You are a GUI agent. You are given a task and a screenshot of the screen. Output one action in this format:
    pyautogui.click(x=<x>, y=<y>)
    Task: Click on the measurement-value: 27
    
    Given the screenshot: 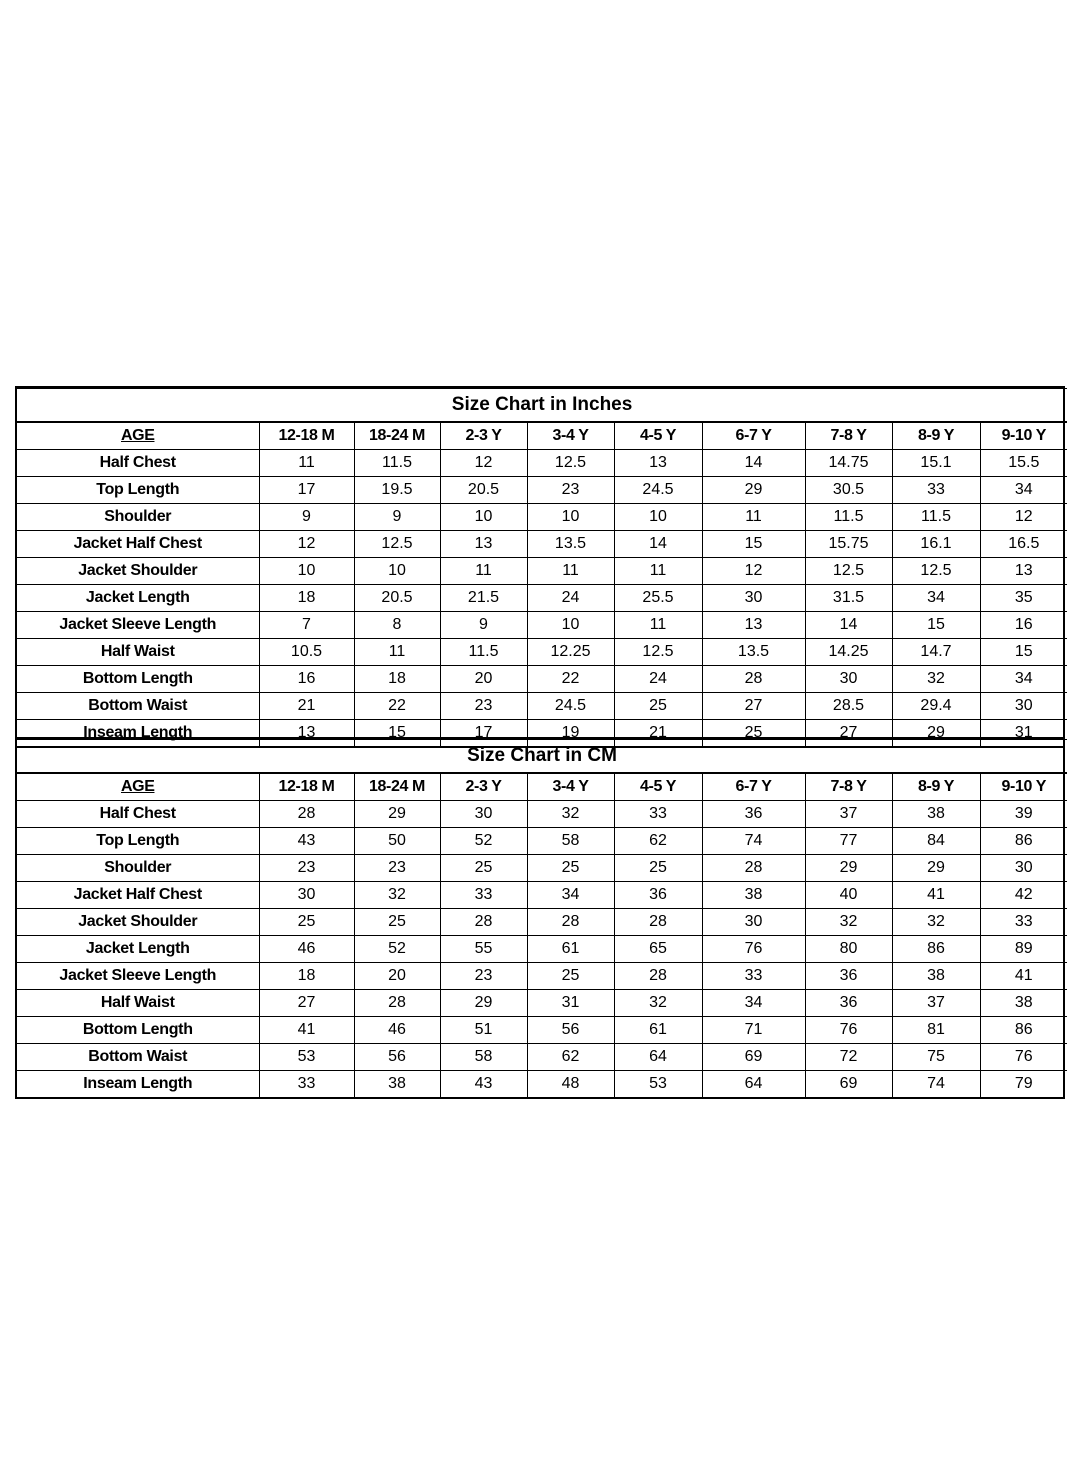 What is the action you would take?
    pyautogui.click(x=306, y=1003)
    